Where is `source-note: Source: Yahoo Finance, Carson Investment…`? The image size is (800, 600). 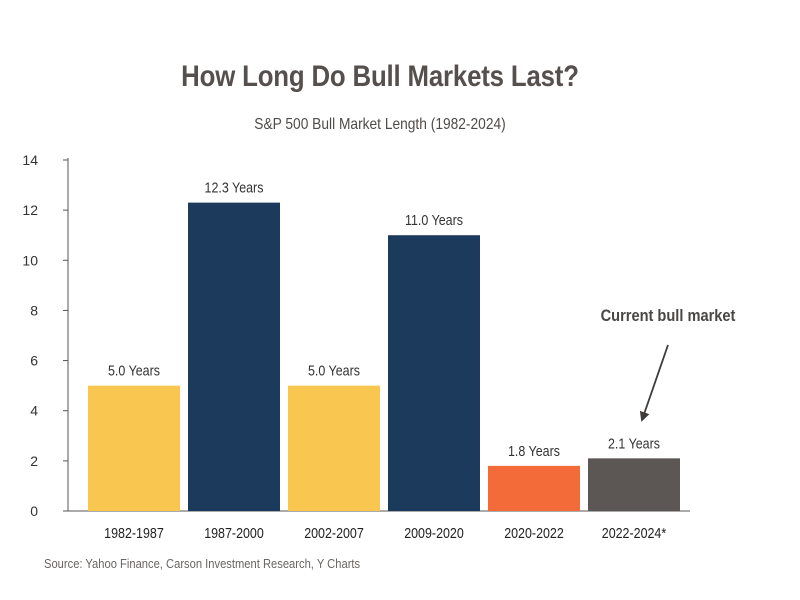
source-note: Source: Yahoo Finance, Carson Investment… is located at coordinates (202, 563).